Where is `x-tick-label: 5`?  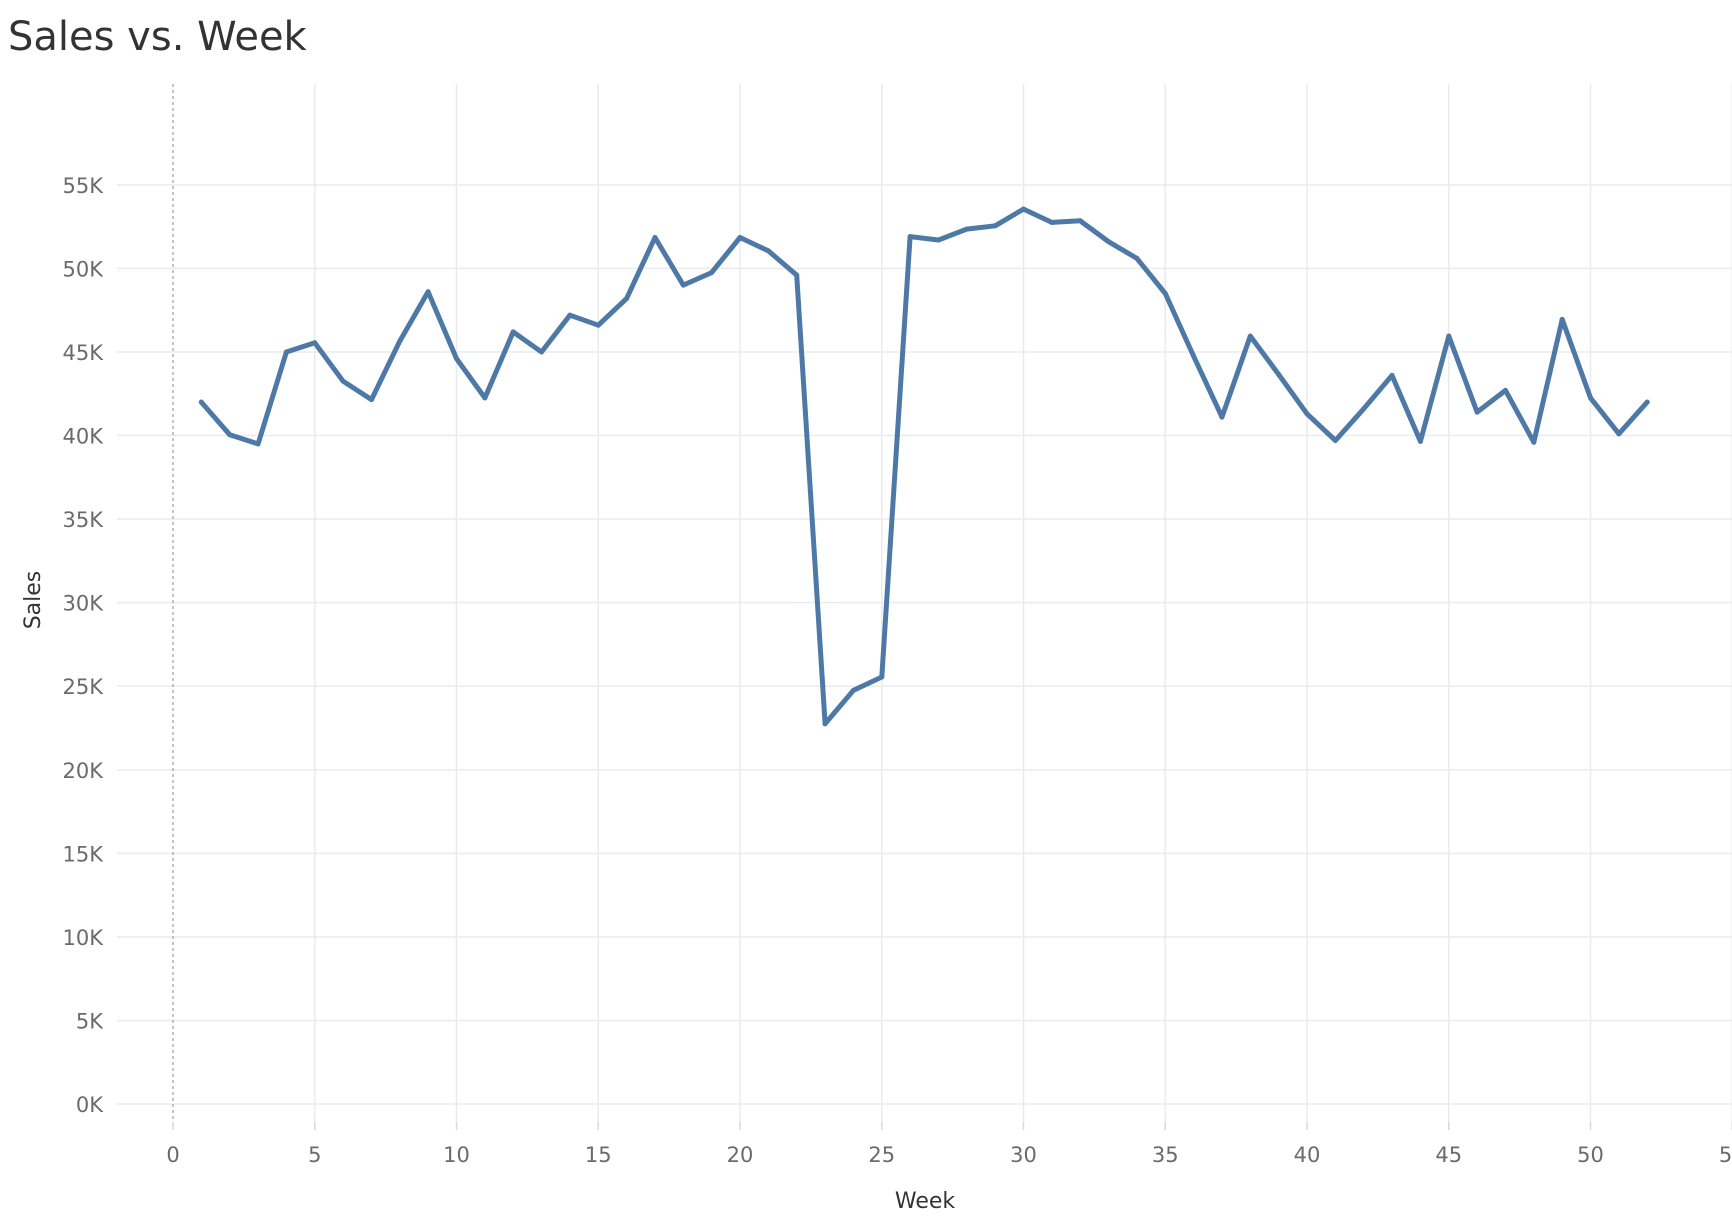 x-tick-label: 5 is located at coordinates (314, 1155).